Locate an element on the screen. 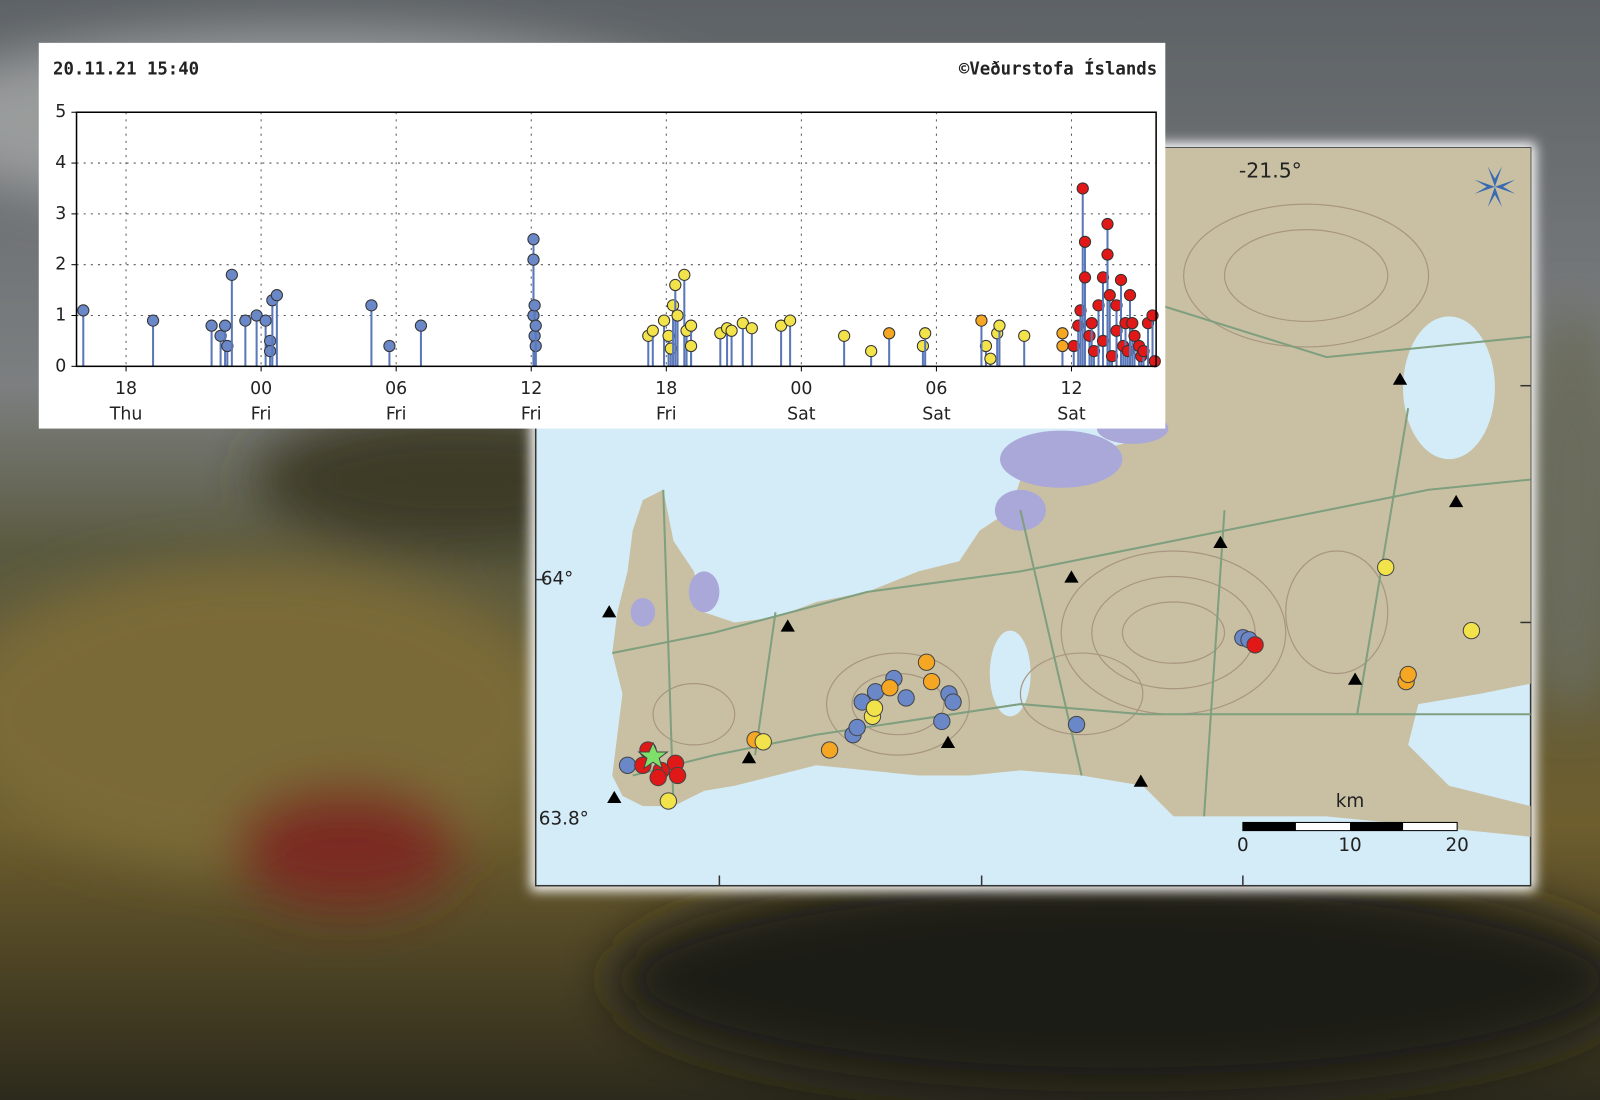 Image resolution: width=1600 pixels, height=1100 pixels. x-tick-label: 12 Sat is located at coordinates (1071, 402).